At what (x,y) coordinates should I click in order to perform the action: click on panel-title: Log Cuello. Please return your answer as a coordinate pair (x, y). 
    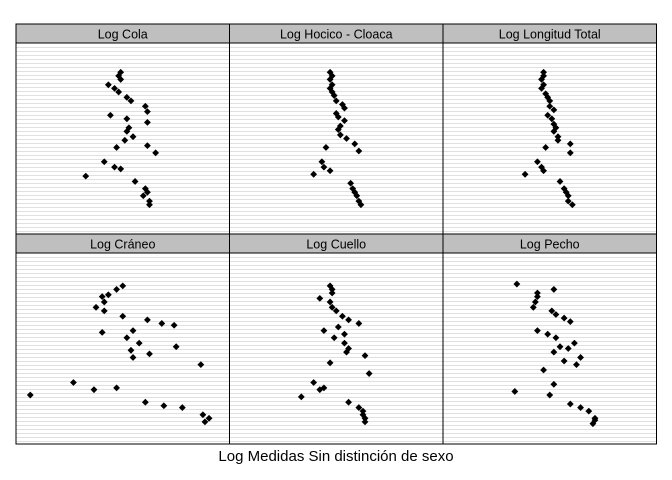
    Looking at the image, I should click on (336, 245).